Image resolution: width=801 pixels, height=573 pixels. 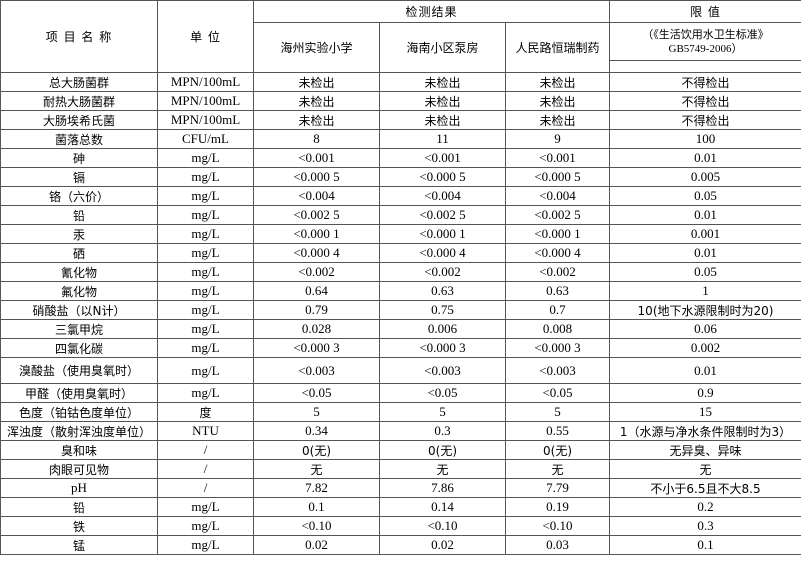 What do you see at coordinates (205, 412) in the screenshot?
I see `unit: 度` at bounding box center [205, 412].